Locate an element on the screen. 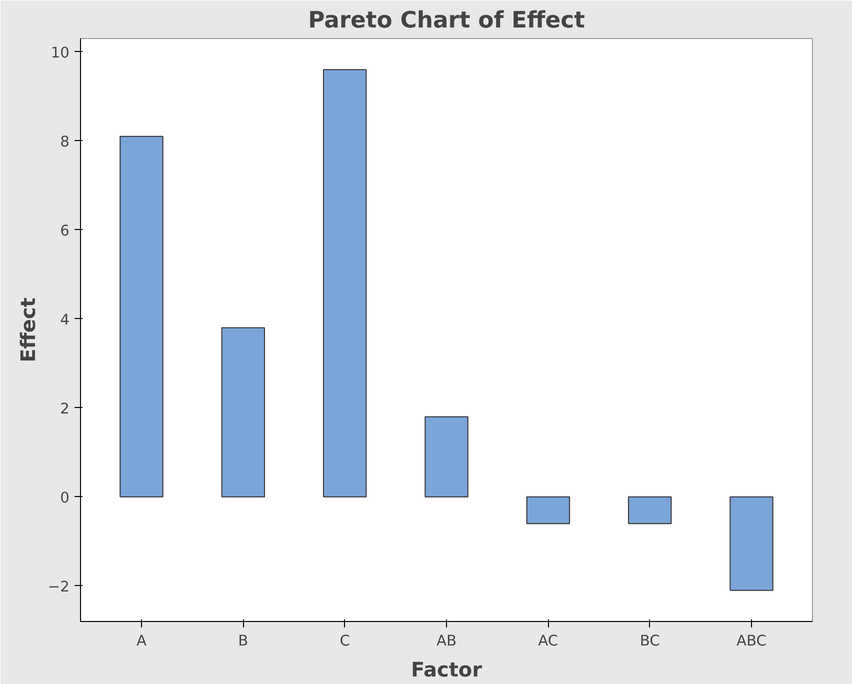 The image size is (852, 684). x-tick-label: AC is located at coordinates (548, 641).